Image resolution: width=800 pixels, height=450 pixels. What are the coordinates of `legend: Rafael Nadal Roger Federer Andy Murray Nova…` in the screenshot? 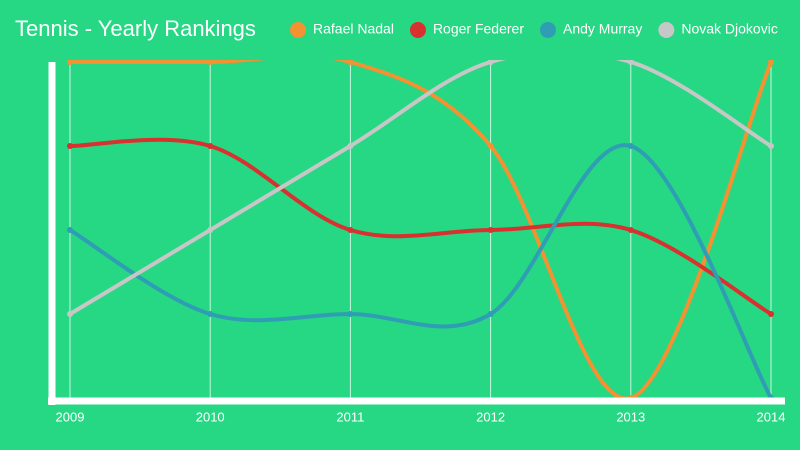 It's located at (534, 29).